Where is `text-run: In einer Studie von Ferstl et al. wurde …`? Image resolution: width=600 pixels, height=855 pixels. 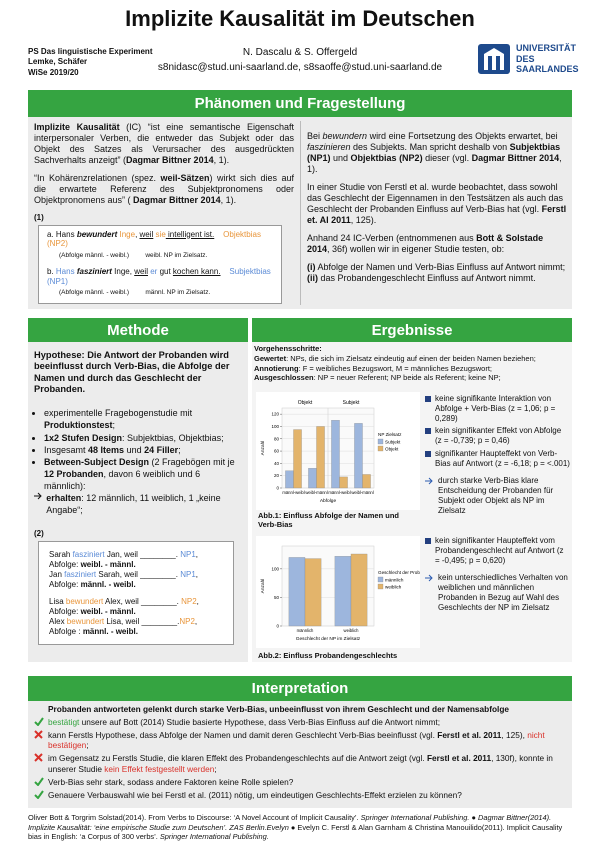
text-run: In einer Studie von Ferstl et al. wurde … is located at coordinates (435, 197).